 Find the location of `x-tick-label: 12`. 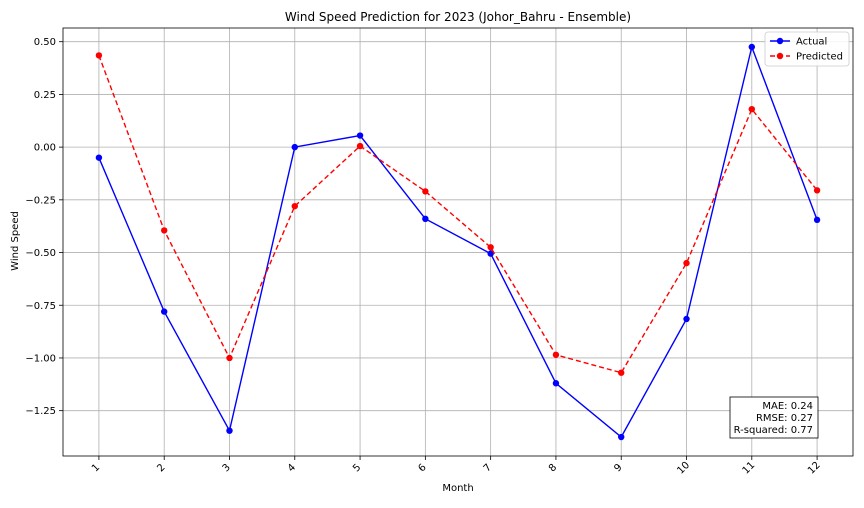

x-tick-label: 12 is located at coordinates (814, 468).